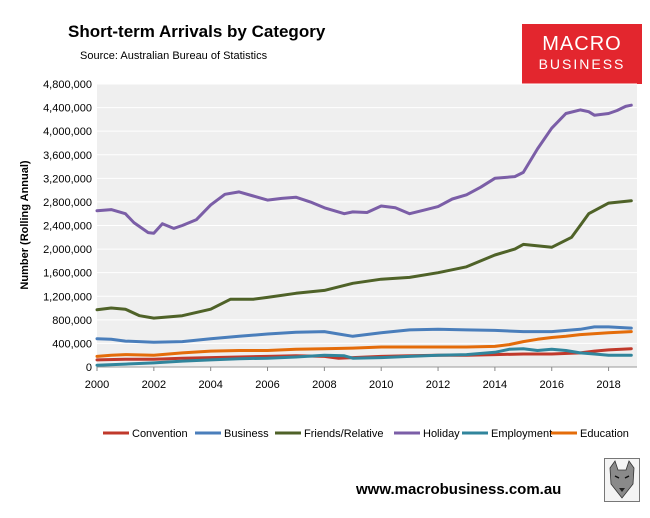  Describe the element at coordinates (364, 357) in the screenshot. I see `series-line-employment` at that location.